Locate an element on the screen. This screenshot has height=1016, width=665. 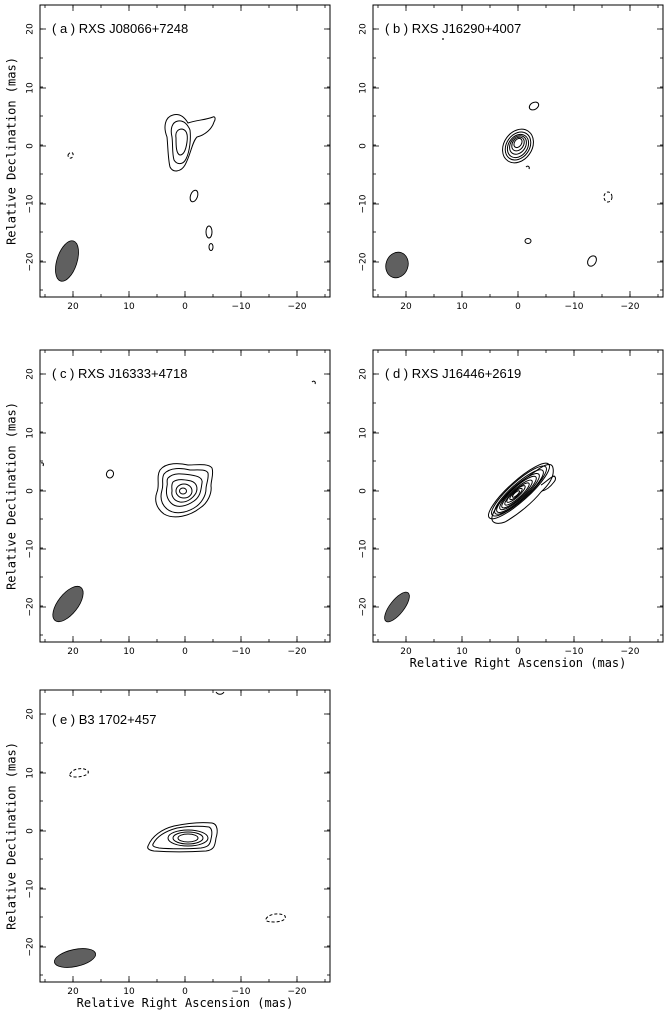
panel-title: ( c ) RXS J16333+4718 is located at coordinates (120, 373).